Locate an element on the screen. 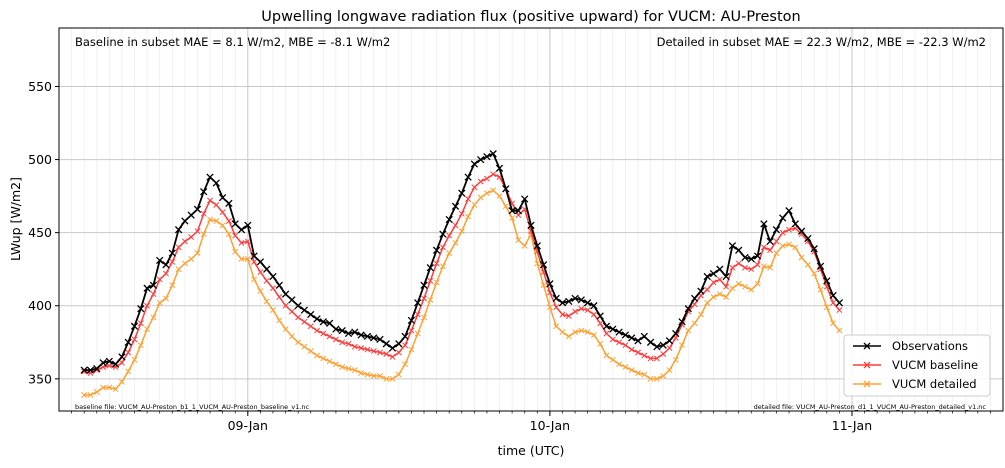  y-tick-label: 550 is located at coordinates (40, 86).